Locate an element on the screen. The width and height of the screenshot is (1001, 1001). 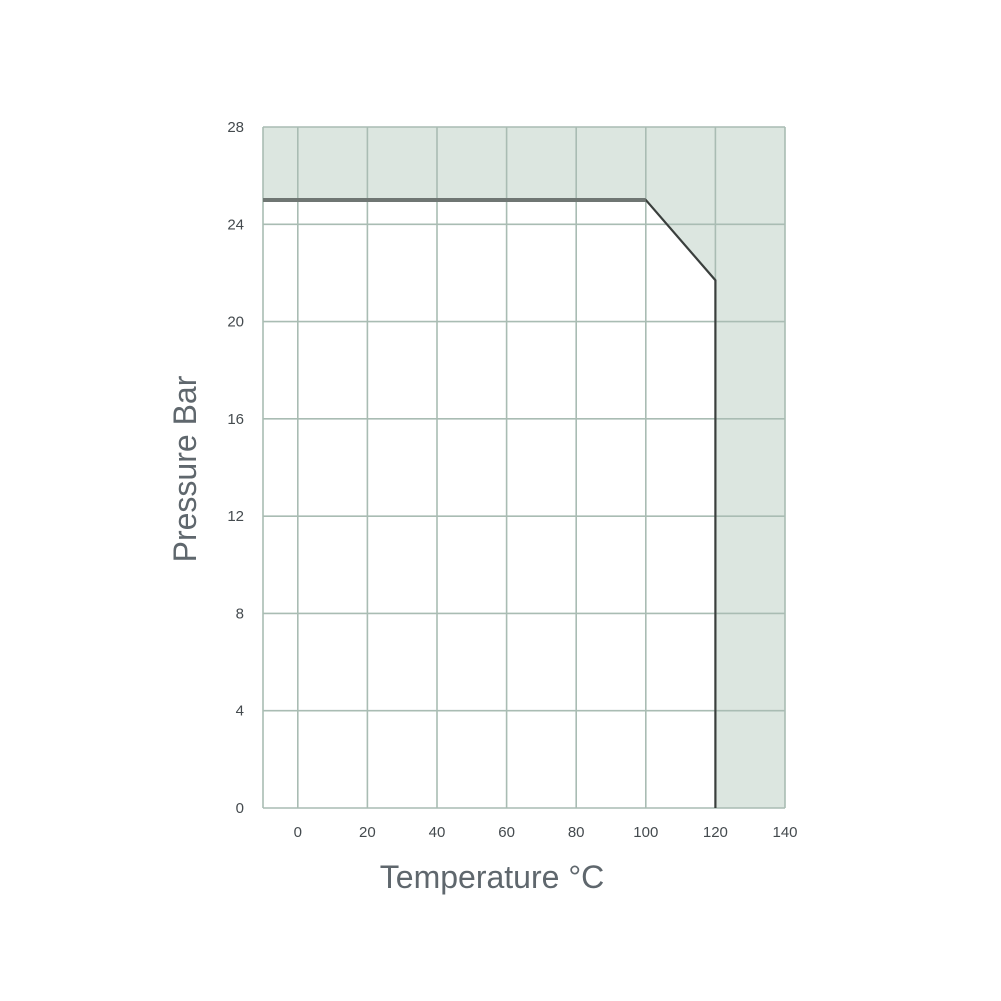
x-tick-labels: 0 20 40 60 80 100 120 140 is located at coordinates (546, 832).